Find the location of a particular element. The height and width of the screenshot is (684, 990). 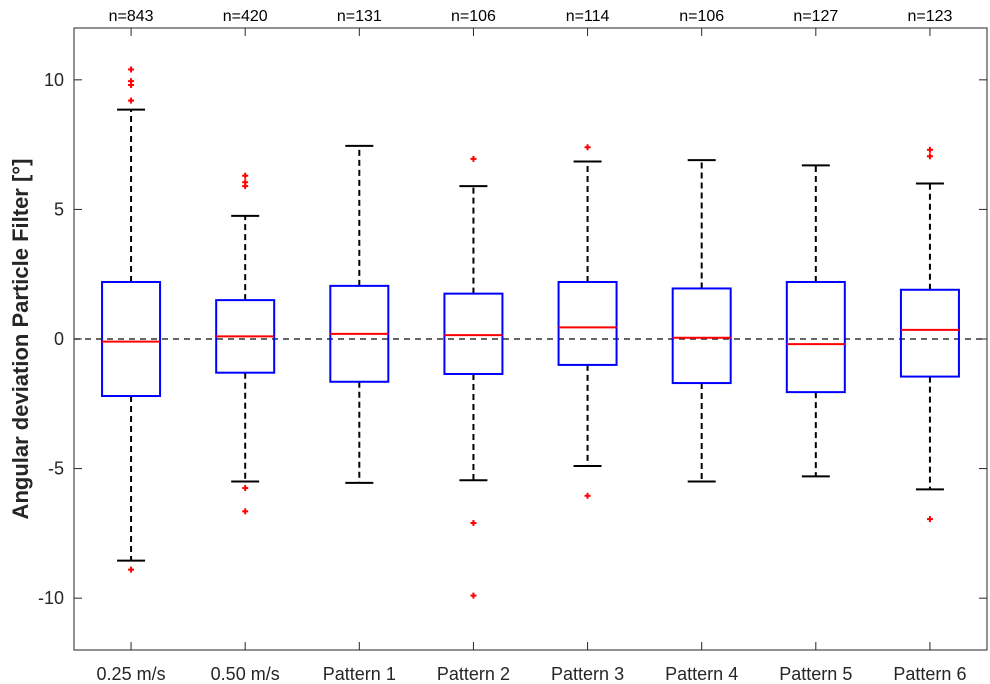

x-tick-label: 0.25 m/s is located at coordinates (131, 674).